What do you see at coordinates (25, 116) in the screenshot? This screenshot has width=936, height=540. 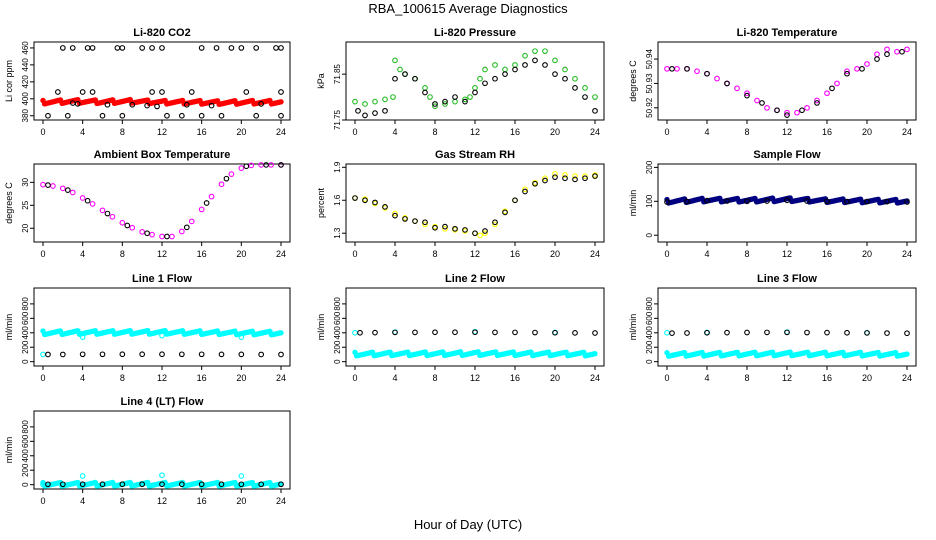 I see `y-tick-label: 380` at bounding box center [25, 116].